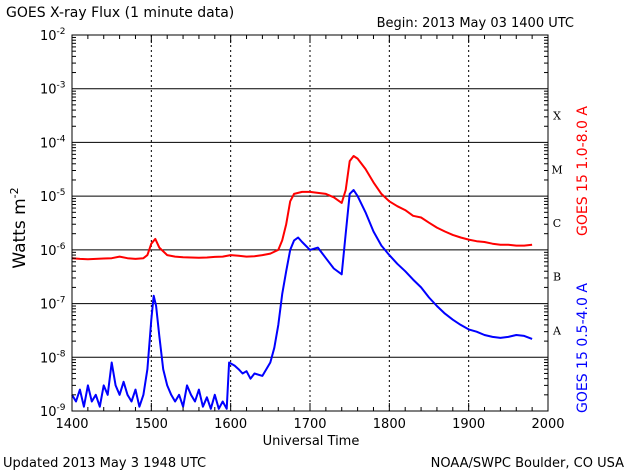  What do you see at coordinates (14, 192) in the screenshot?
I see `y-axis-label-sup: -2` at bounding box center [14, 192].